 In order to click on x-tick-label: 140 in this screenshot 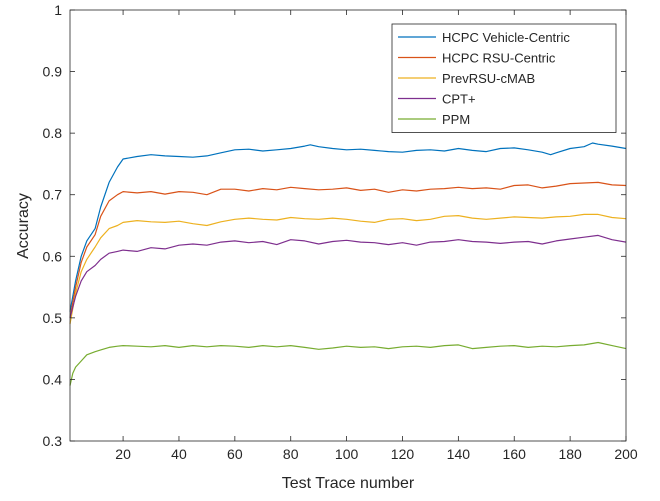, I will do `click(459, 454)`.